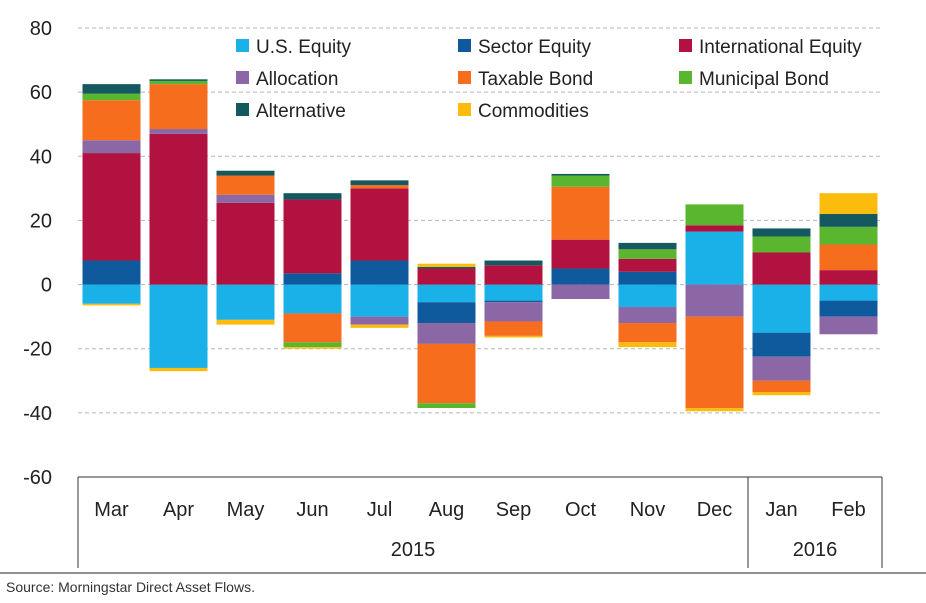 The image size is (926, 603). Describe the element at coordinates (580, 292) in the screenshot. I see `bar-segment-oct-allocation` at that location.